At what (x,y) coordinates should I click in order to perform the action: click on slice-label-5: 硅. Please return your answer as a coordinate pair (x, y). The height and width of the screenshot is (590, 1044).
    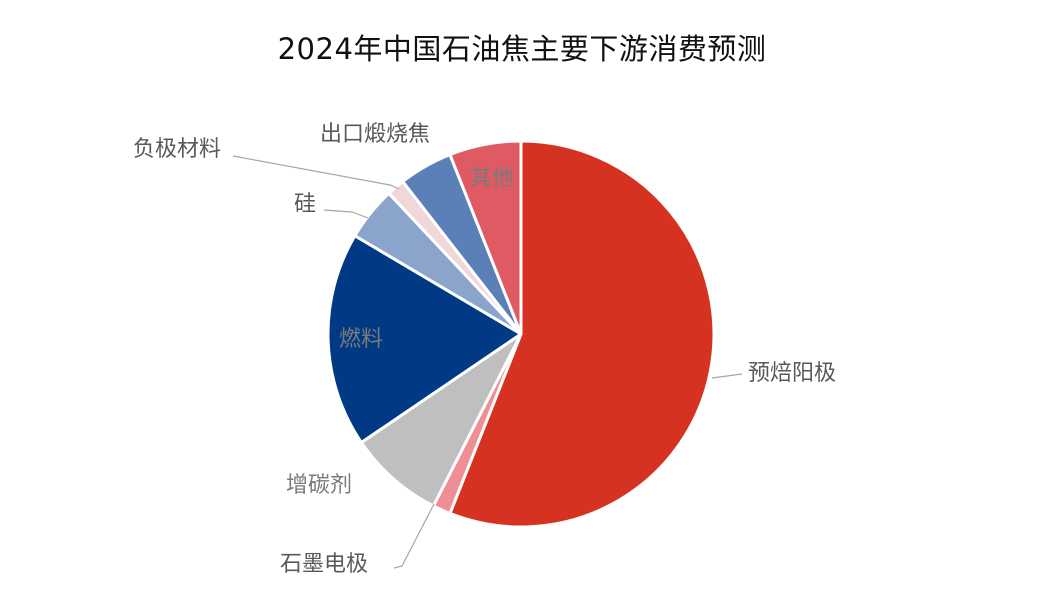
    Looking at the image, I should click on (305, 204).